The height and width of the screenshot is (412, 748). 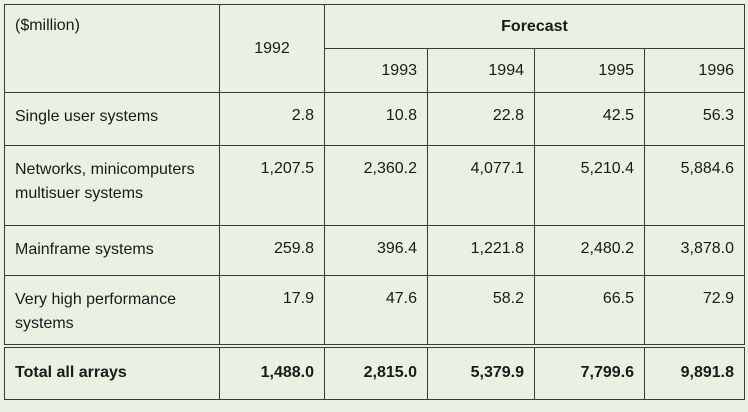 What do you see at coordinates (694, 185) in the screenshot?
I see `cell-value: 5,884.6` at bounding box center [694, 185].